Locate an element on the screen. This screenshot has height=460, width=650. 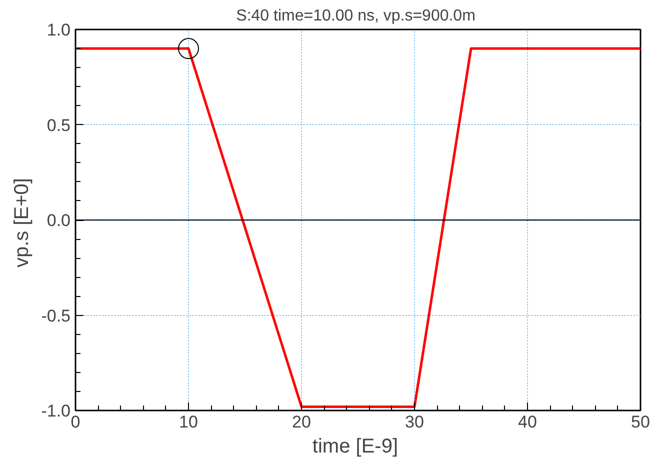
x-tick-label: 0 is located at coordinates (75, 422).